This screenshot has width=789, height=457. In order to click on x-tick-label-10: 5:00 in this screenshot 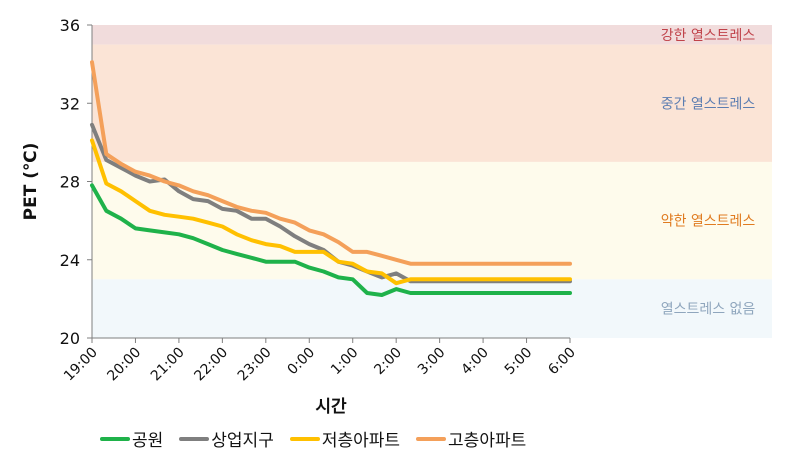, I will do `click(519, 362)`.